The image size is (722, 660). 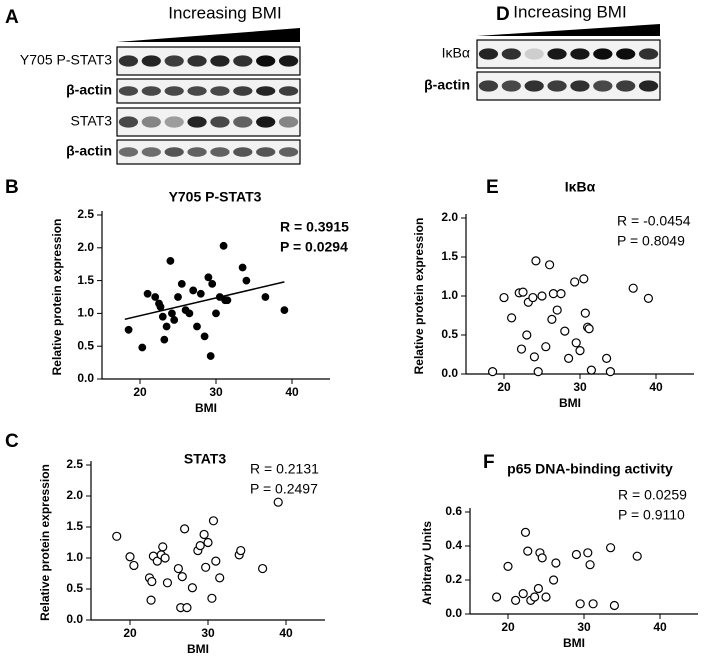 I want to click on stat-annotation: R = -0.0454, so click(x=654, y=221).